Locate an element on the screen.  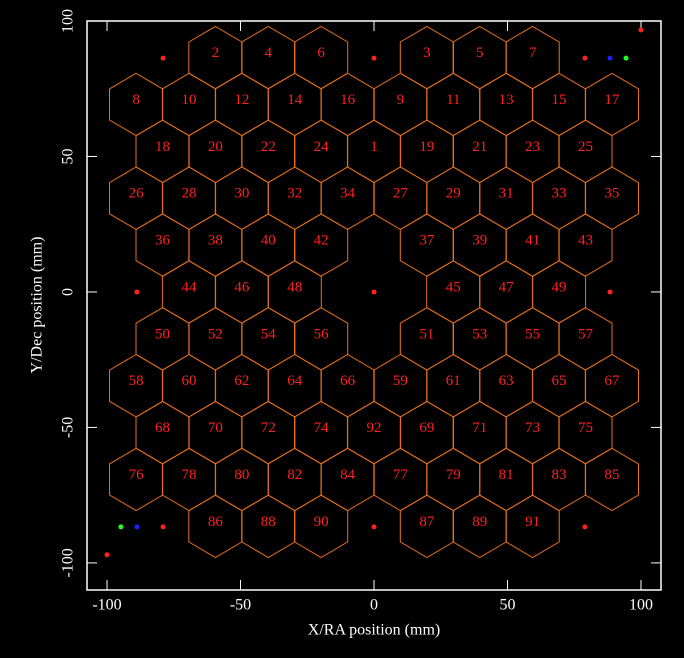
cell-label: 86 is located at coordinates (216, 522).